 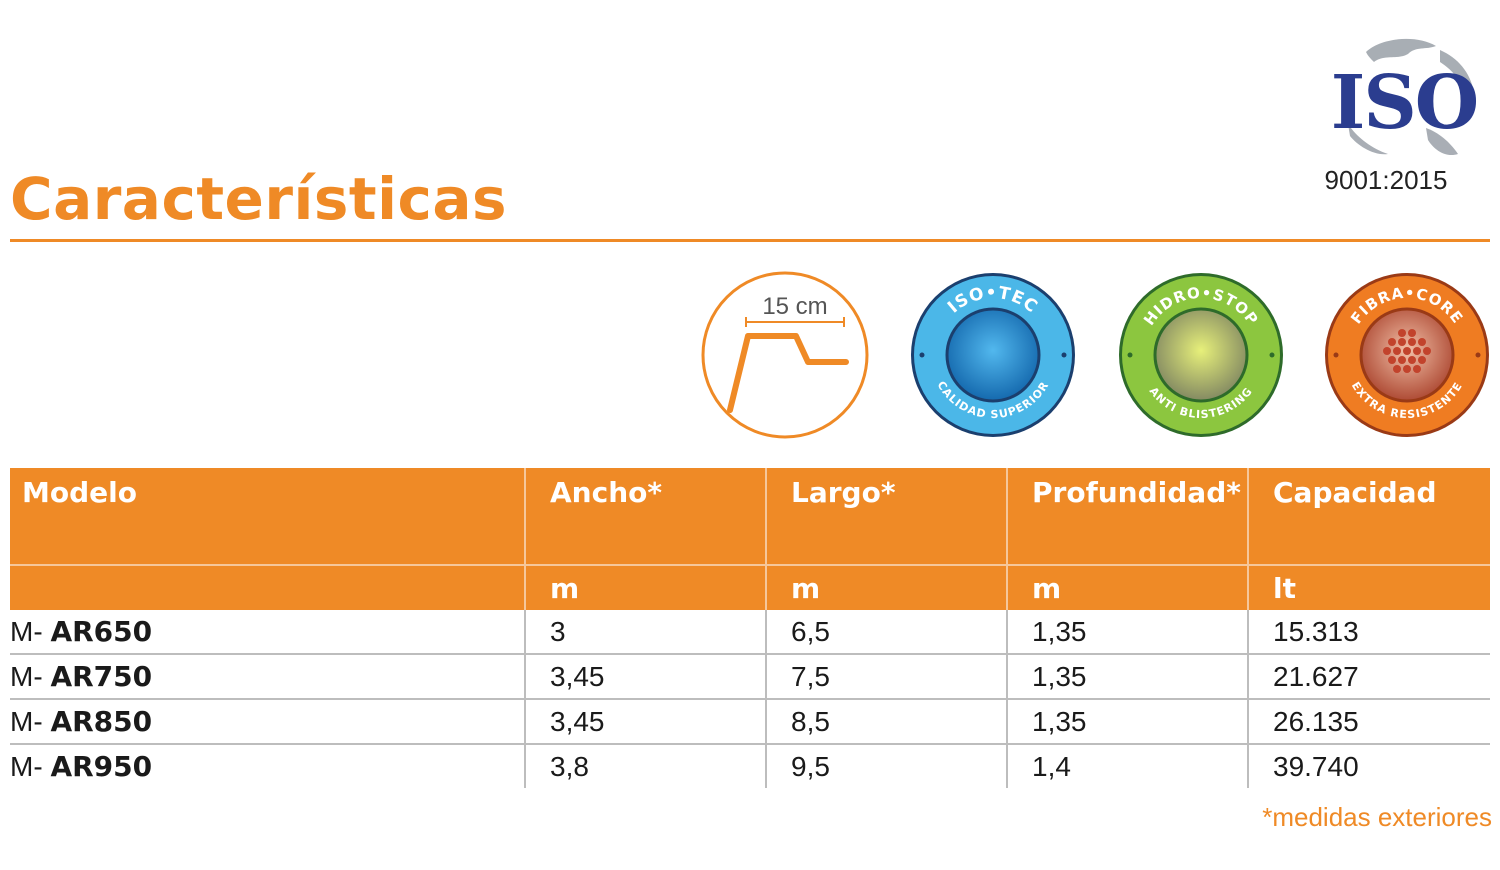 I want to click on capacidad-cell: 26.135, so click(x=1368, y=722).